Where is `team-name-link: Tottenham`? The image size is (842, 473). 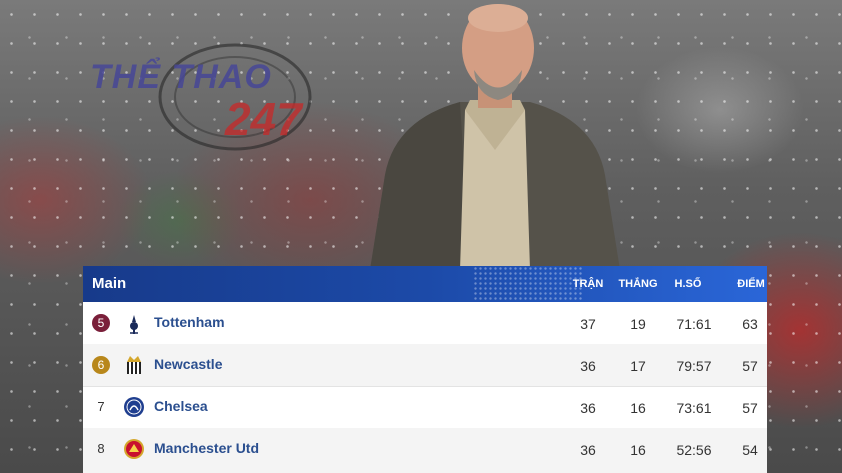
team-name-link: Tottenham is located at coordinates (189, 322).